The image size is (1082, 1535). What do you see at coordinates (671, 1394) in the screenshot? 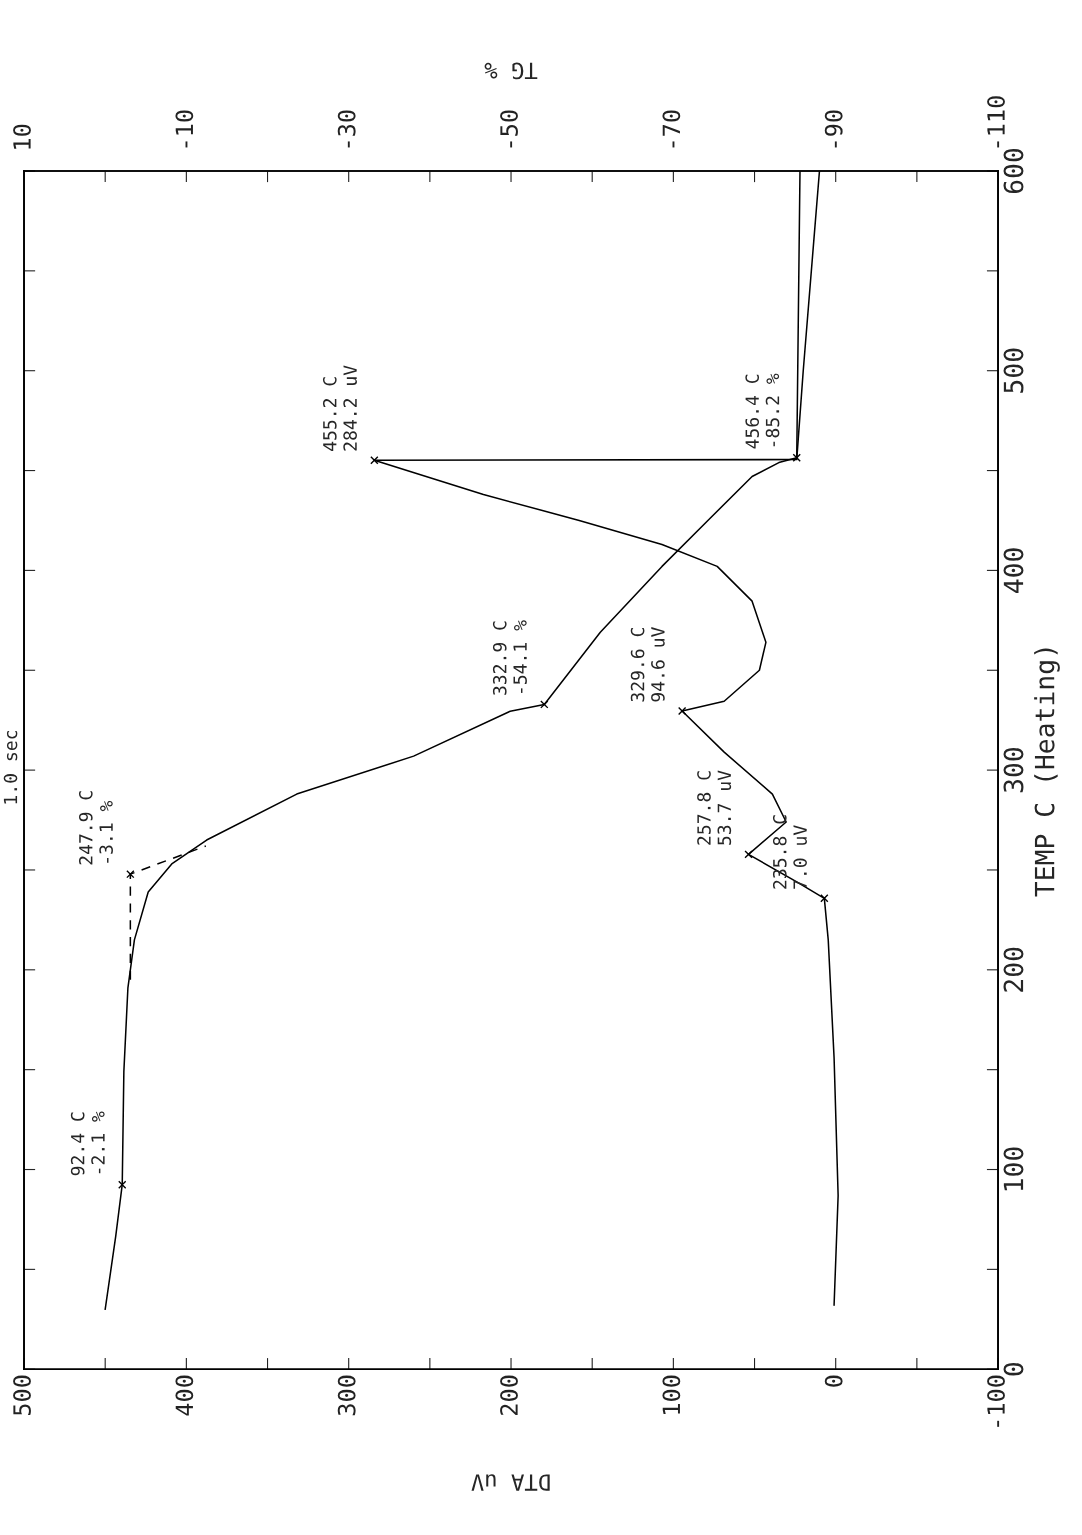
I see `x-tick-label: 100` at bounding box center [671, 1394].